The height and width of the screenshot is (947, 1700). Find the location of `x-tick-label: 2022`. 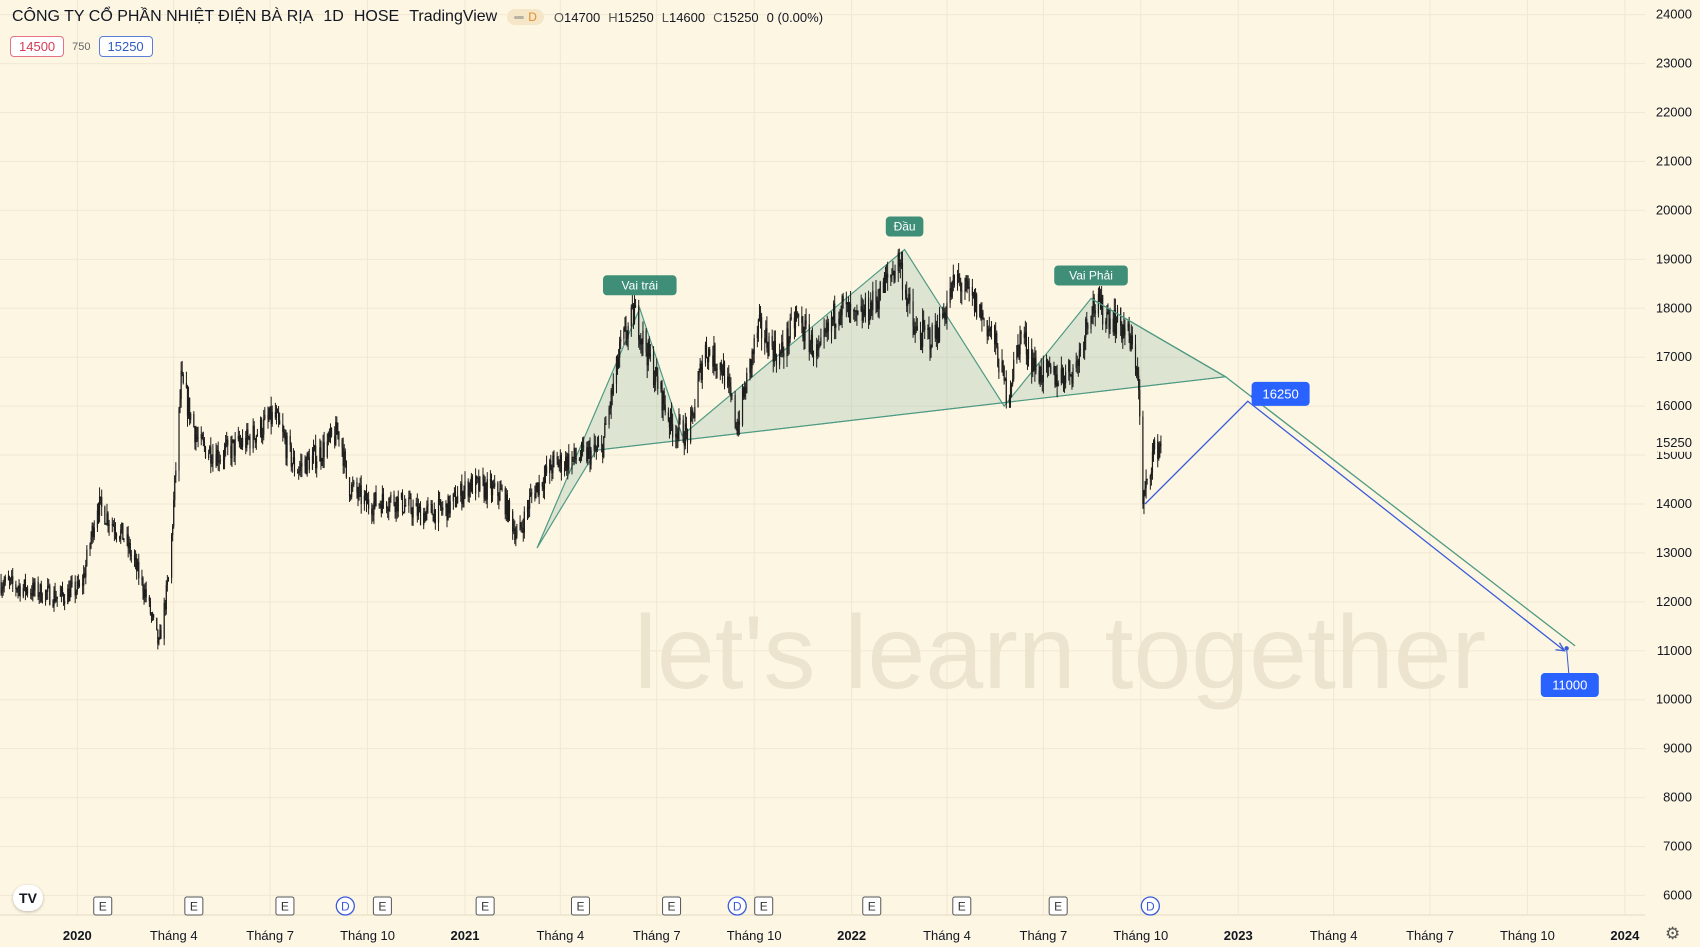

x-tick-label: 2022 is located at coordinates (851, 935).